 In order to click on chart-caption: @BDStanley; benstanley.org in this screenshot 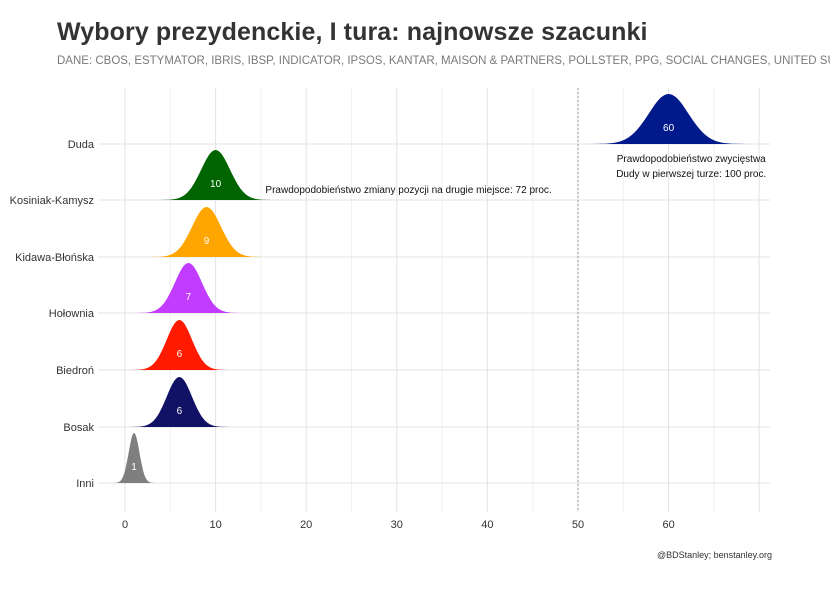, I will do `click(714, 555)`.